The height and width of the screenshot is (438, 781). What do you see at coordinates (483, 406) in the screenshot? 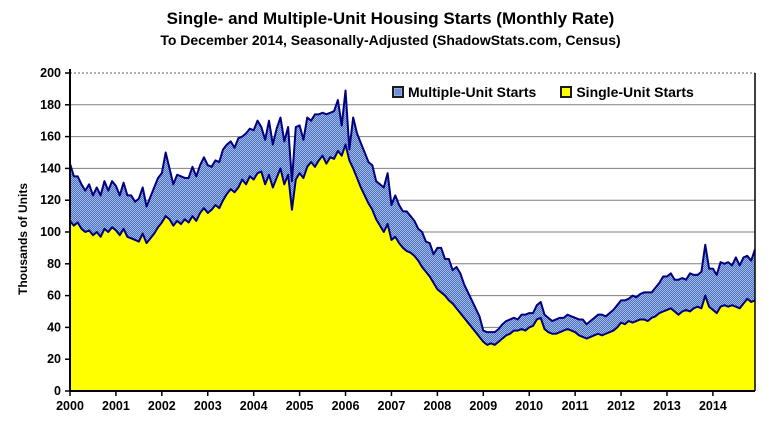
I see `svg-text: 2009` at bounding box center [483, 406].